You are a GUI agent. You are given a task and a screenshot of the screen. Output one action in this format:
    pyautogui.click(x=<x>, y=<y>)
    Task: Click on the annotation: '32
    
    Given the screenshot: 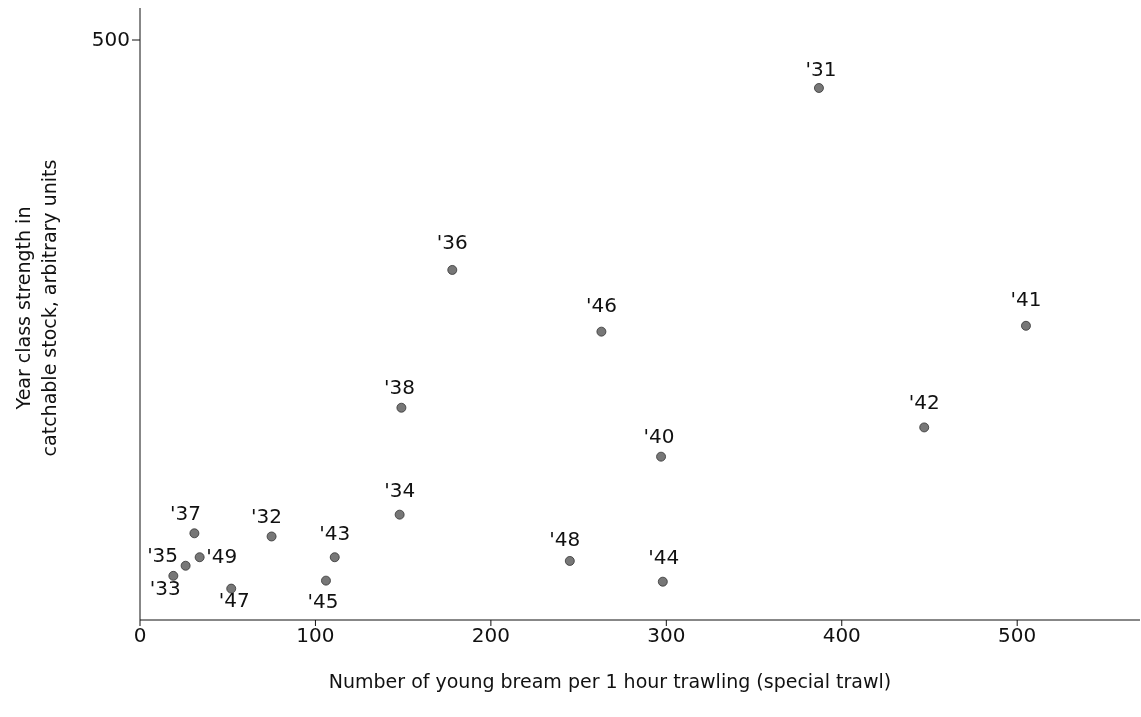 What is the action you would take?
    pyautogui.click(x=267, y=515)
    